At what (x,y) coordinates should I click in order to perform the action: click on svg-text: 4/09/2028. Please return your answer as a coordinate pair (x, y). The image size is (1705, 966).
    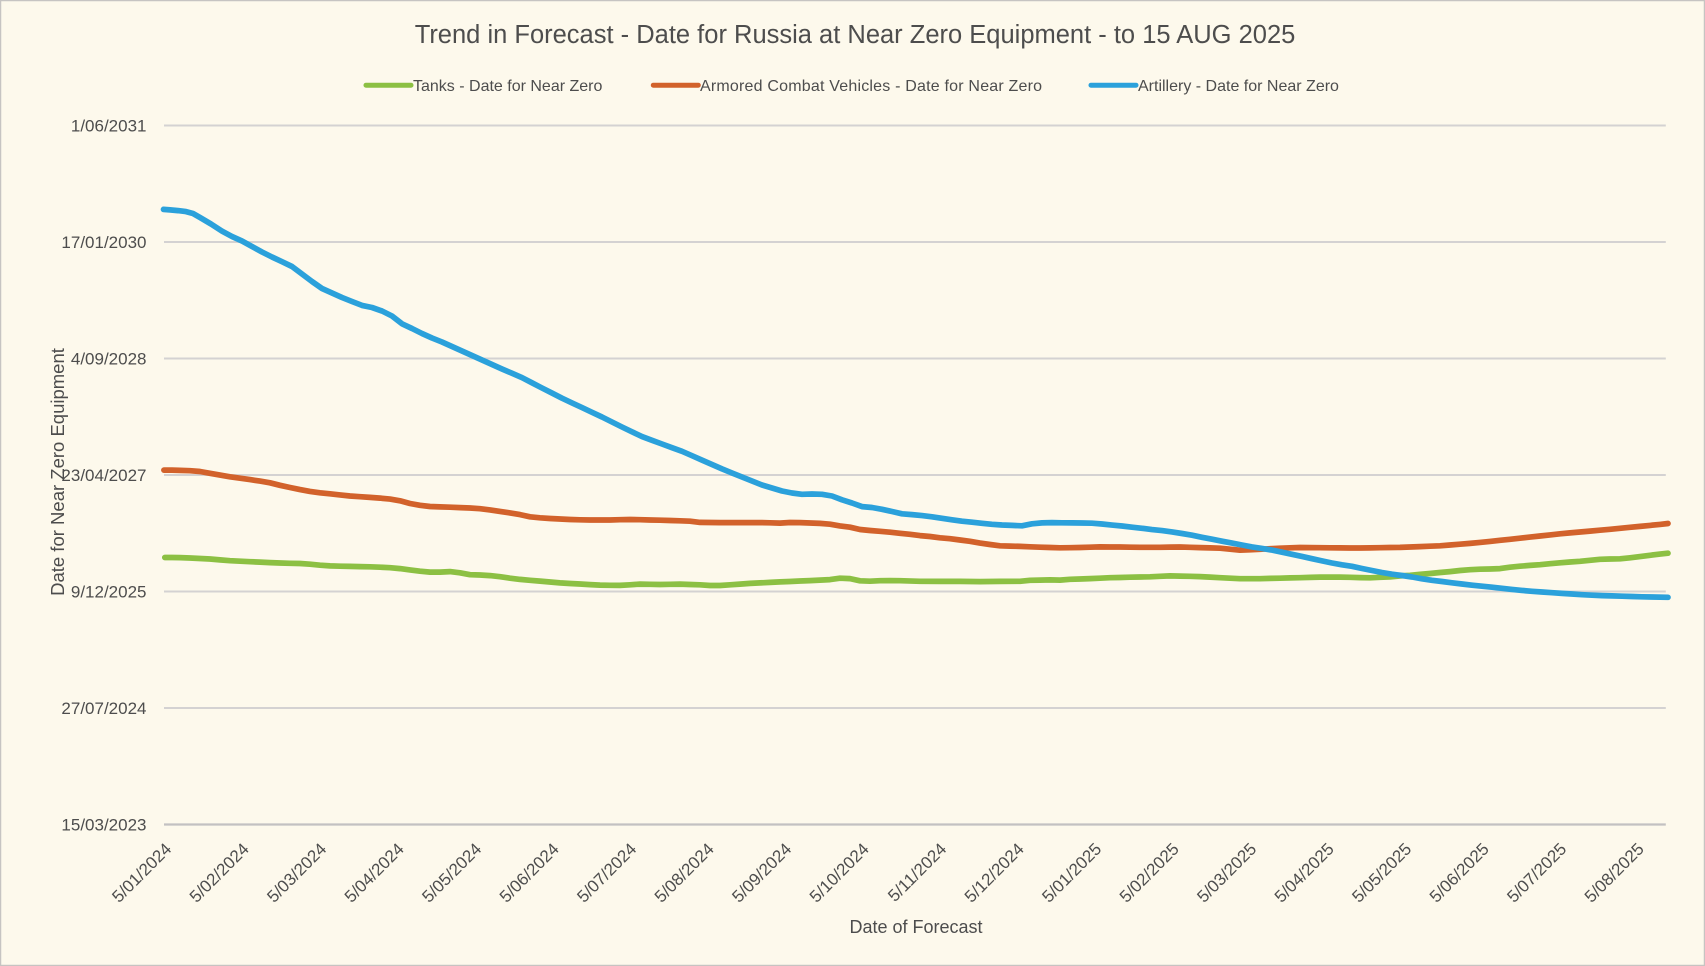
    Looking at the image, I should click on (109, 359).